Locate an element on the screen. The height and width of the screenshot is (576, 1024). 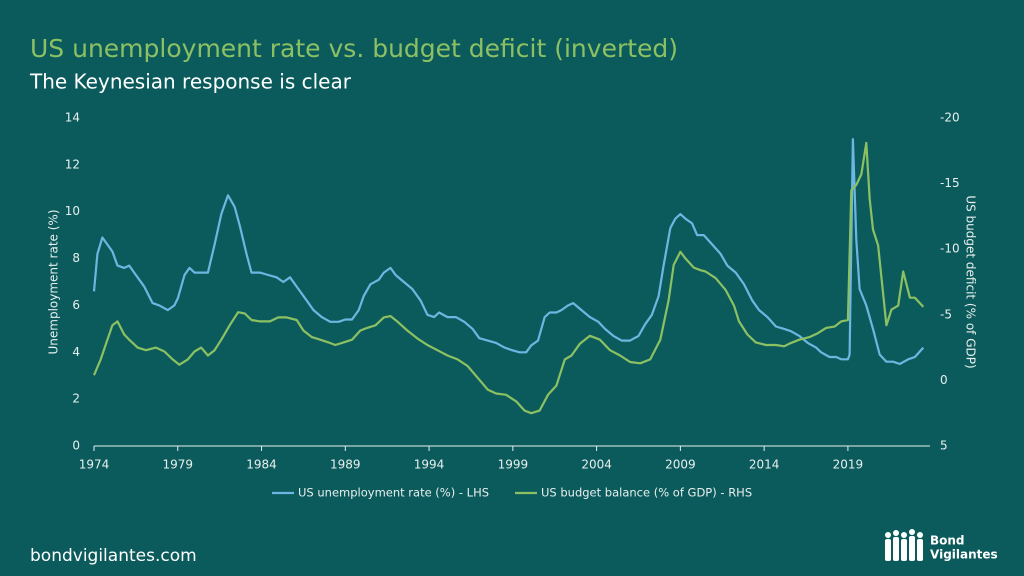
chart-subtitle: The Keynesian response is clear is located at coordinates (190, 82).